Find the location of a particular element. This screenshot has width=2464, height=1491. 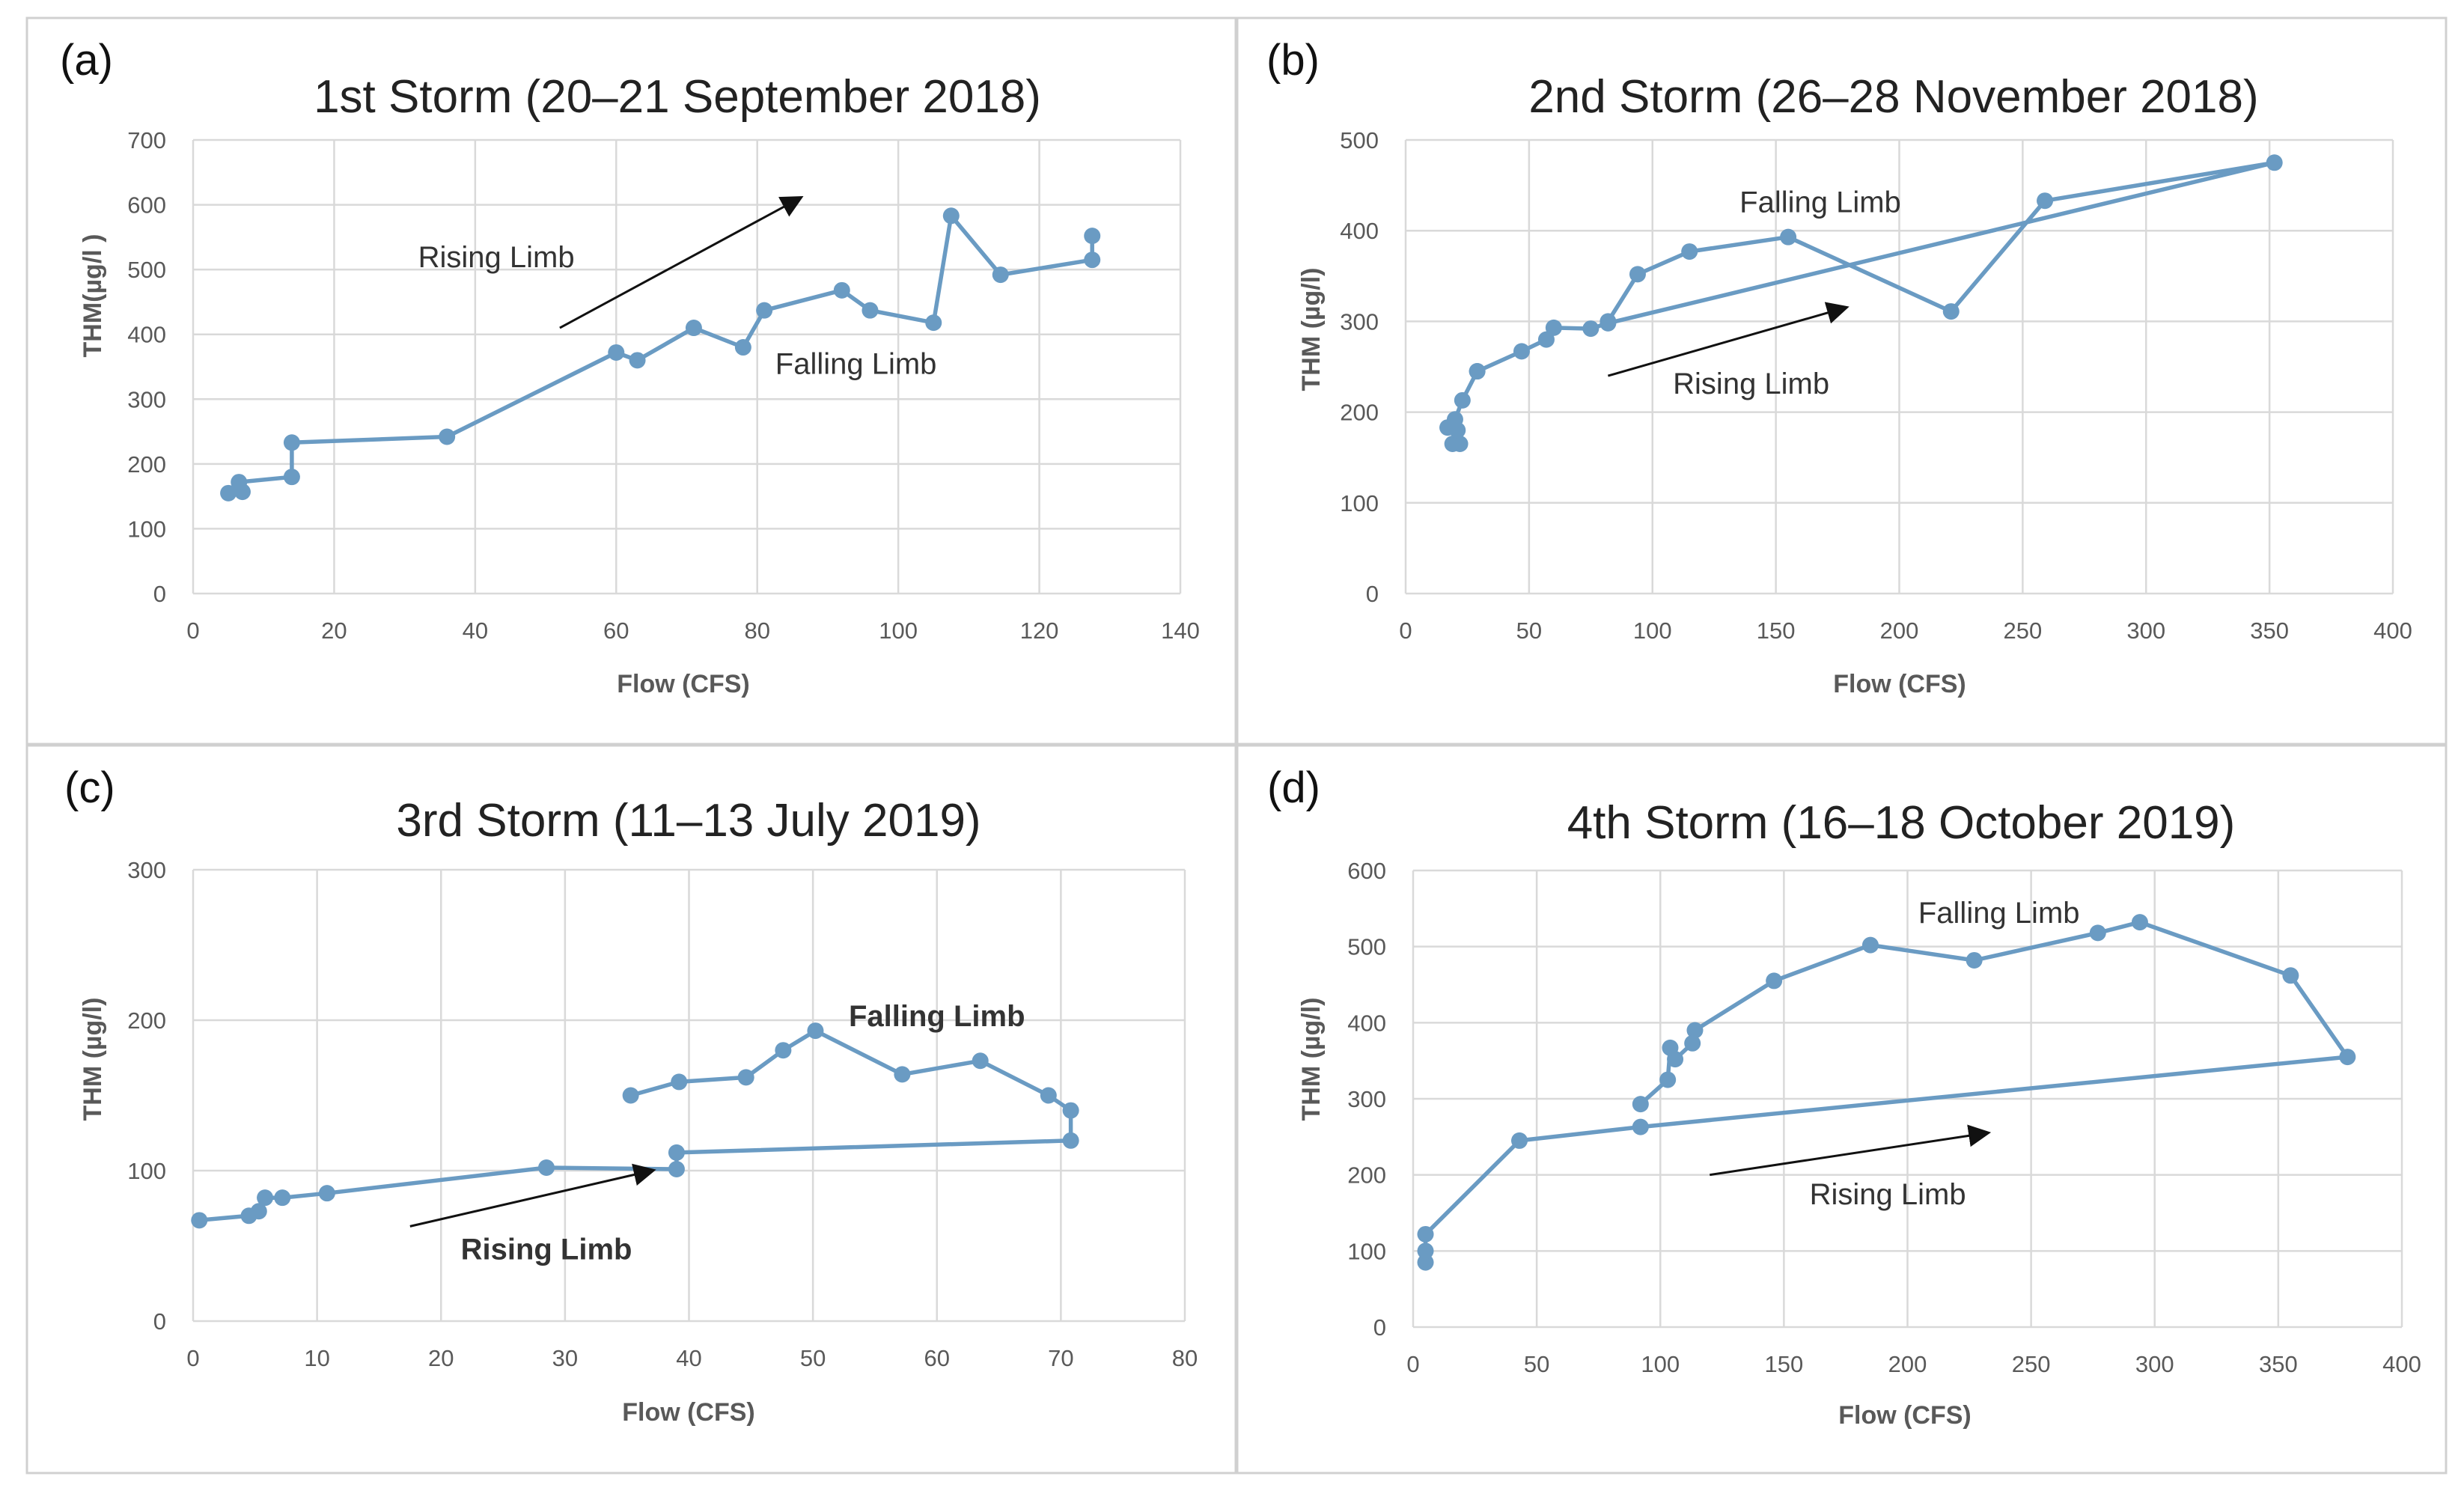

panel-a-x-tick: 100 is located at coordinates (899, 631).